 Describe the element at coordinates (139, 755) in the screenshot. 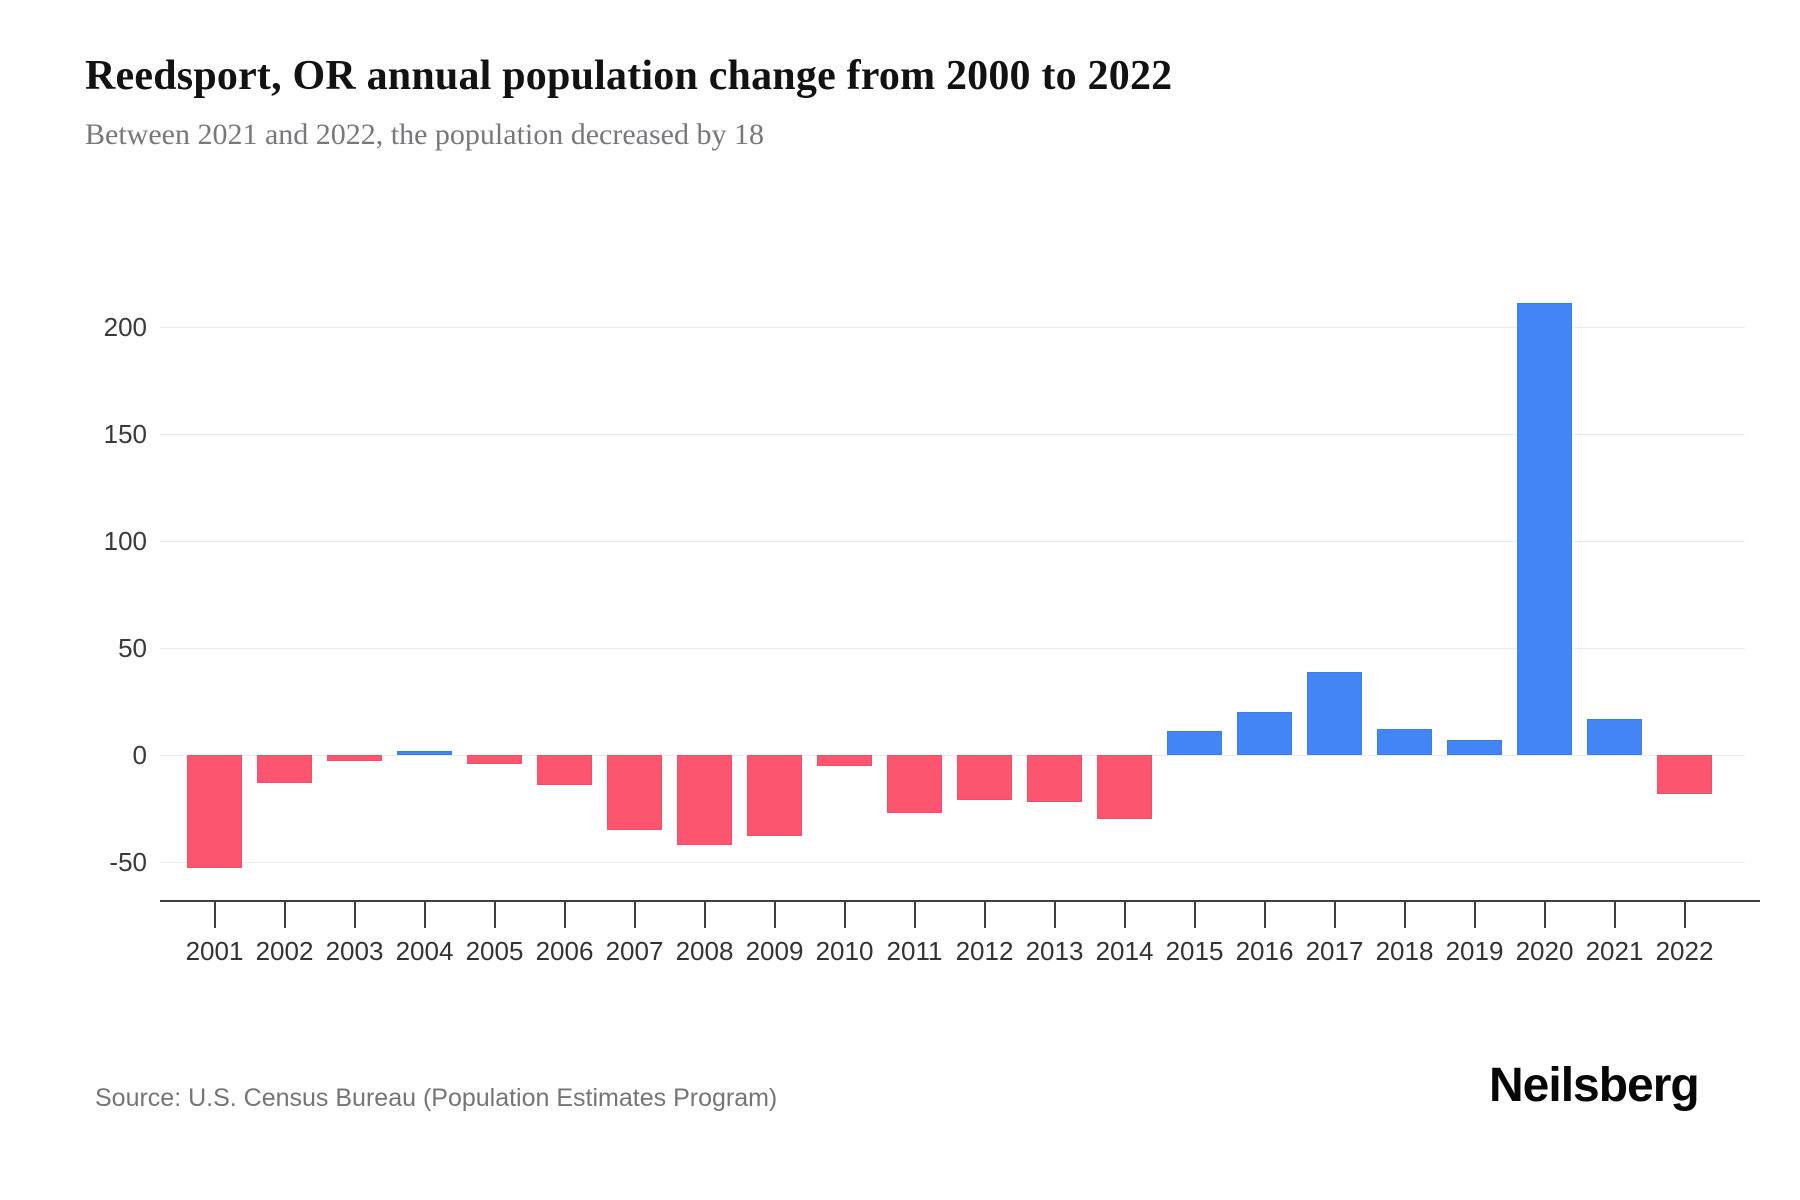

I see `y-axis-label-0: 0` at that location.